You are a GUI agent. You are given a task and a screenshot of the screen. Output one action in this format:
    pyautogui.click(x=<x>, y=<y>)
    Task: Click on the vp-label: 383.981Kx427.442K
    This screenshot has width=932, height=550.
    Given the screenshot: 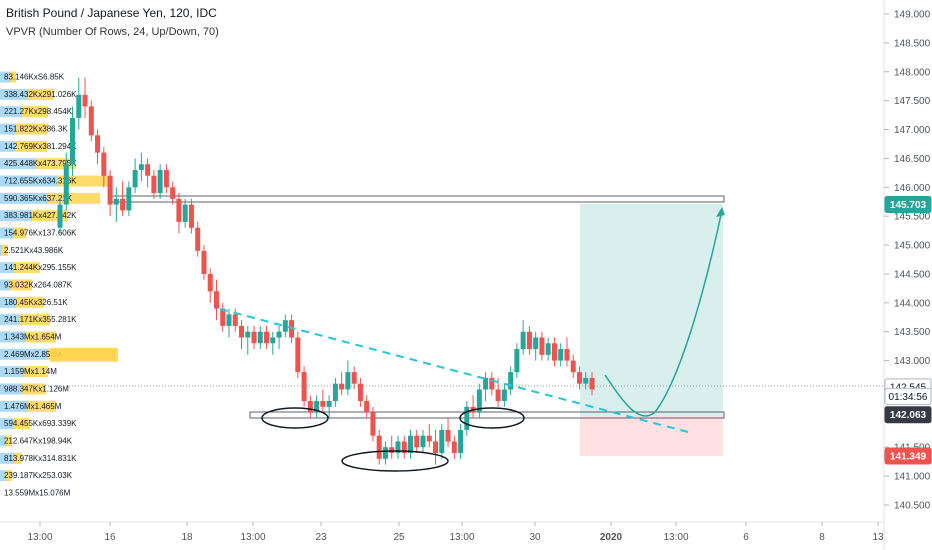 What is the action you would take?
    pyautogui.click(x=40, y=215)
    